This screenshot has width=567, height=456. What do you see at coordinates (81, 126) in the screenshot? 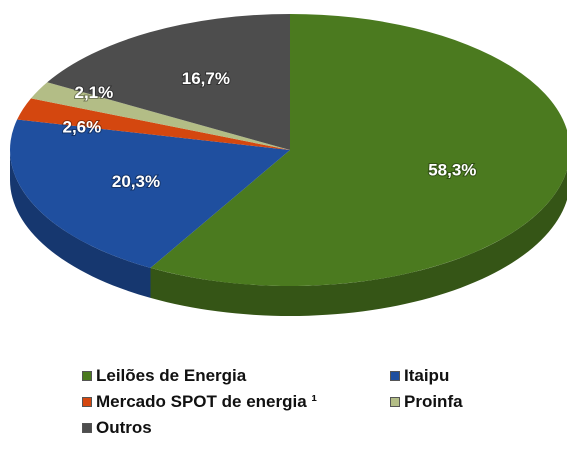
I see `data-label: 2,6%` at bounding box center [81, 126].